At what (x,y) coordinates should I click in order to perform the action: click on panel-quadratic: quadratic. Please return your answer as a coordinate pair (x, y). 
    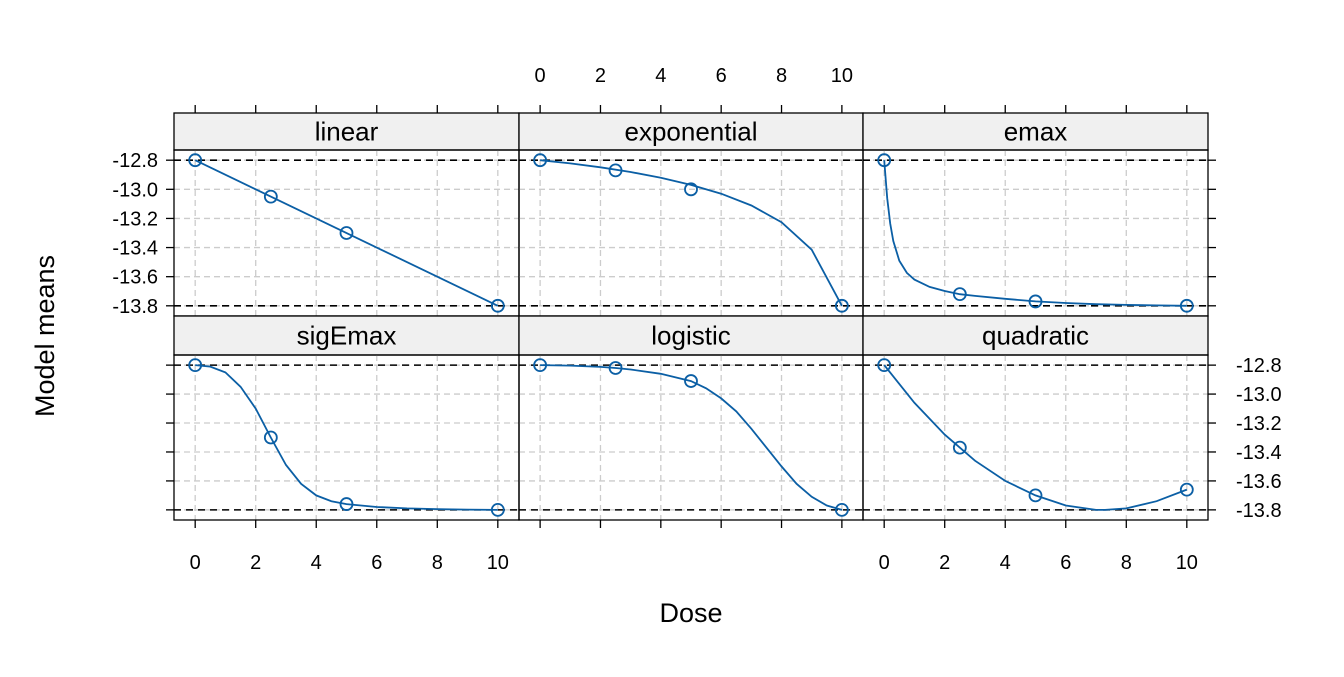
    Looking at the image, I should click on (1035, 418).